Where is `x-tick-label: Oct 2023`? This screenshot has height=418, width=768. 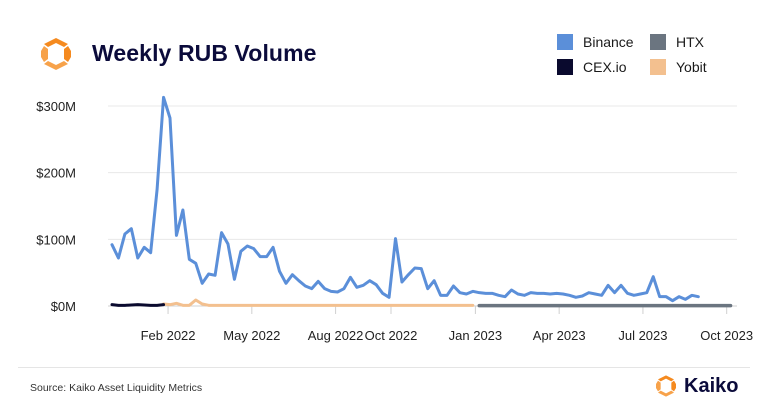 x-tick-label: Oct 2023 is located at coordinates (726, 335).